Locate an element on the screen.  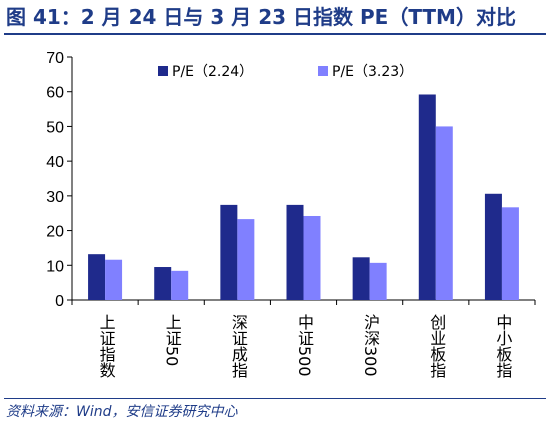
source-note: 资料来源：Wind，安信证券研究中心 is located at coordinates (122, 412).